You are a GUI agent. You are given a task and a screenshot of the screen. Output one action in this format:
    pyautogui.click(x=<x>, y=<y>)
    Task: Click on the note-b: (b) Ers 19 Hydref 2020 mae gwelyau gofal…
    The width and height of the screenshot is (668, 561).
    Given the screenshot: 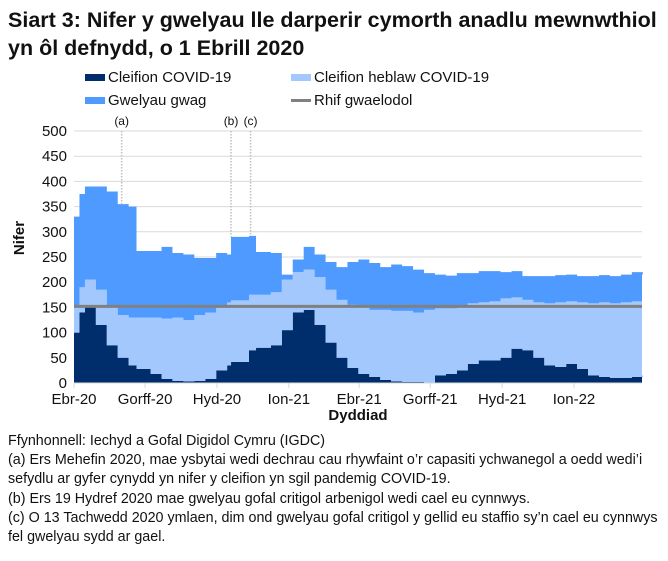 What is the action you would take?
    pyautogui.click(x=269, y=498)
    